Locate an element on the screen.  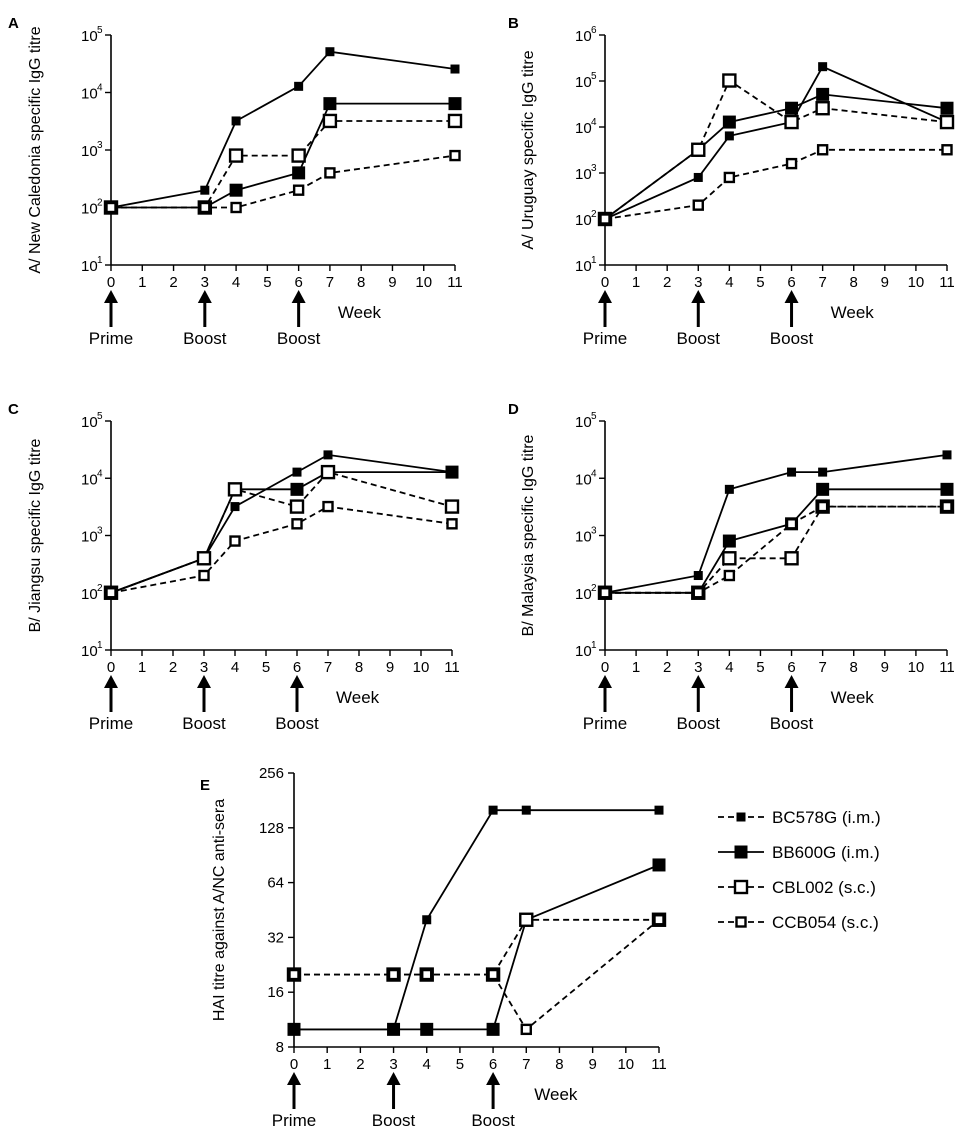
panel-label: D is located at coordinates (513, 409).